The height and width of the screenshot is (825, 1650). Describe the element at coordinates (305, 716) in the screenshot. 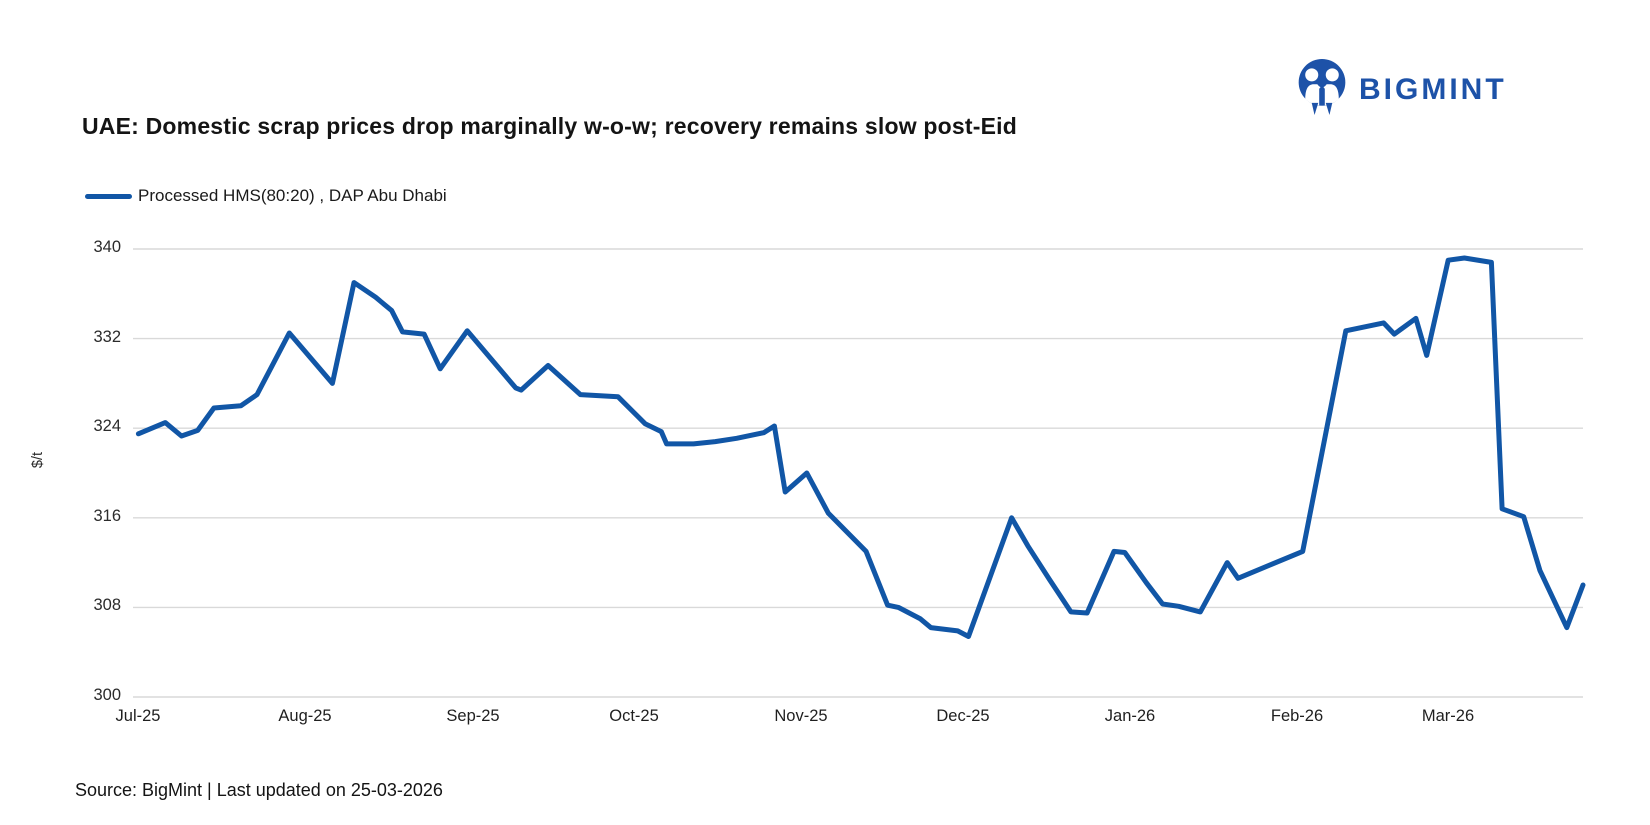

I see `x-tick-label: Aug-25` at that location.